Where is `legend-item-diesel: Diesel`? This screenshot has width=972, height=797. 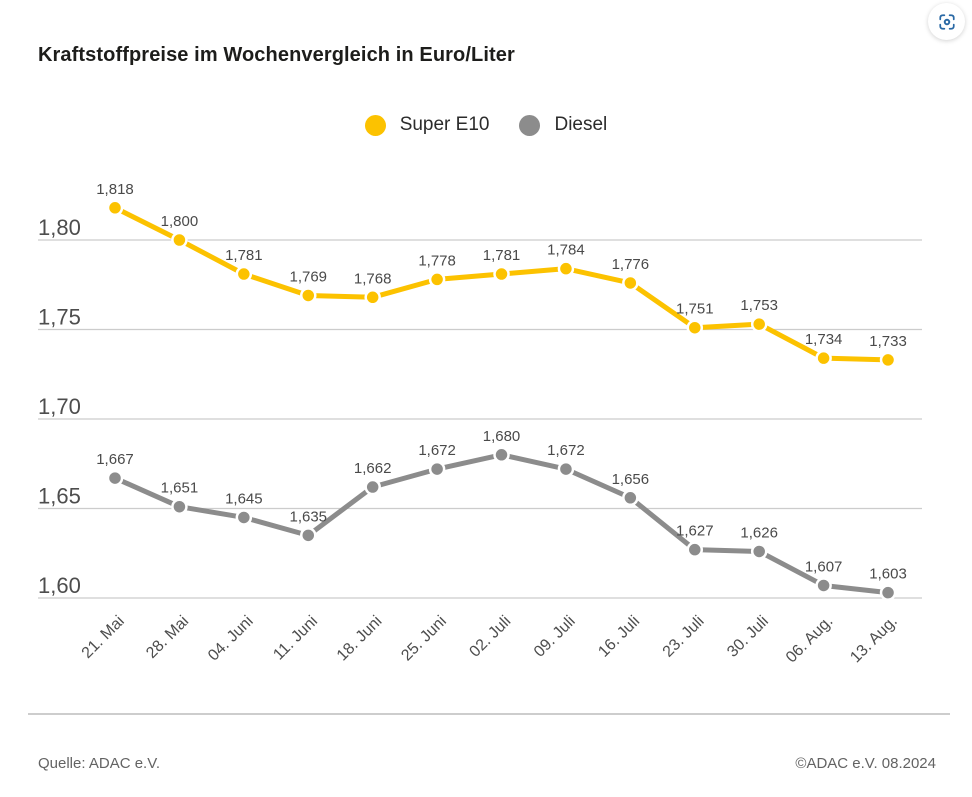 legend-item-diesel: Diesel is located at coordinates (563, 125).